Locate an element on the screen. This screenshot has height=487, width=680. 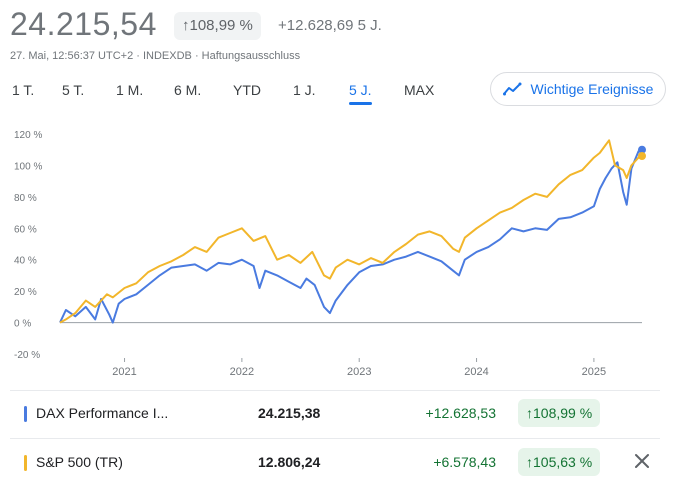
key-events-button: Wichtige Ereignisse is located at coordinates (578, 89).